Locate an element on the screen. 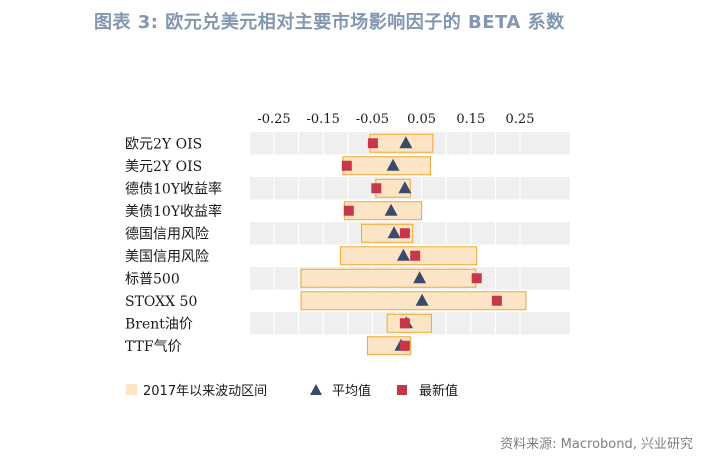 The width and height of the screenshot is (703, 462). category-label: Brent油价 is located at coordinates (159, 324).